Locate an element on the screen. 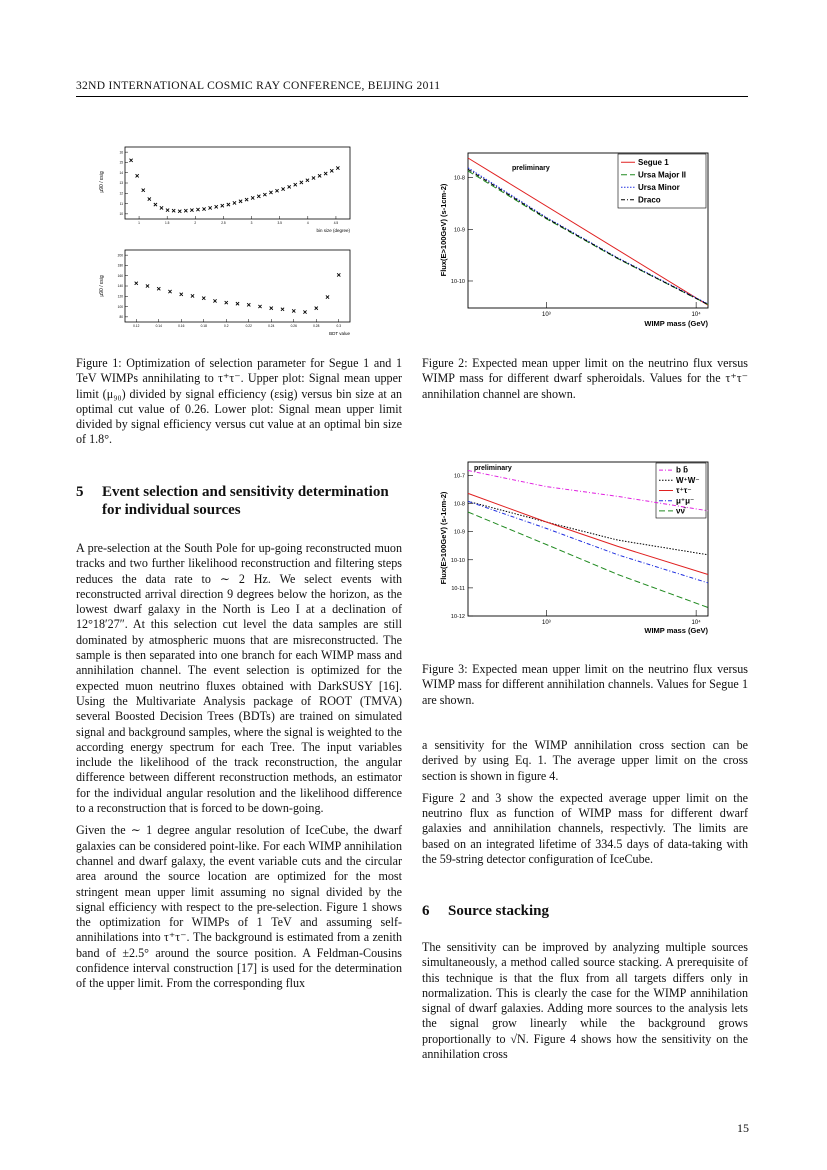 The width and height of the screenshot is (827, 1170). fig1-lower-ytick-label: 120 is located at coordinates (121, 296).